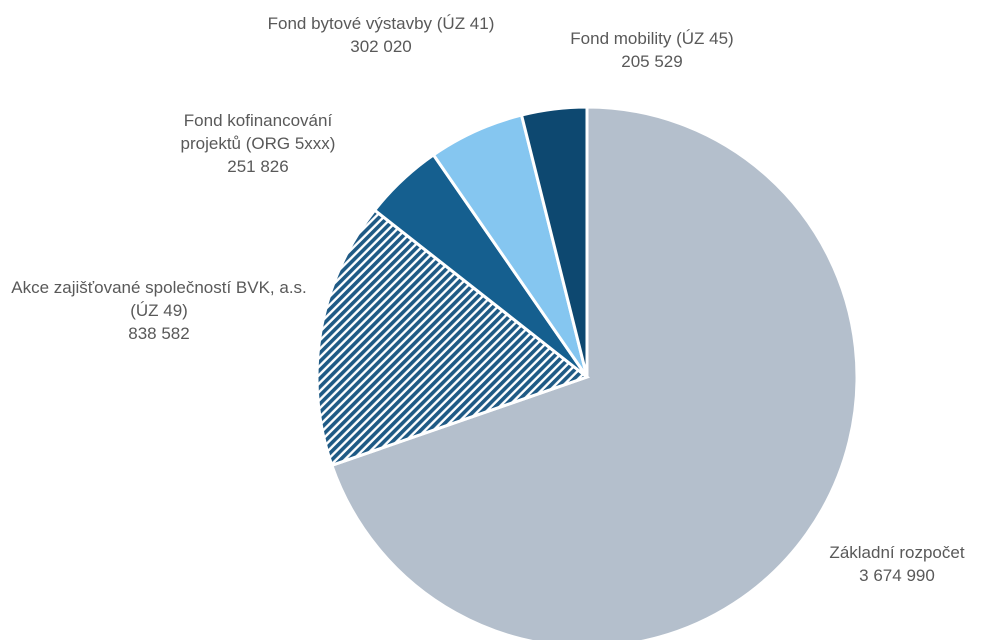  I want to click on value-label: 302 020, so click(381, 46).